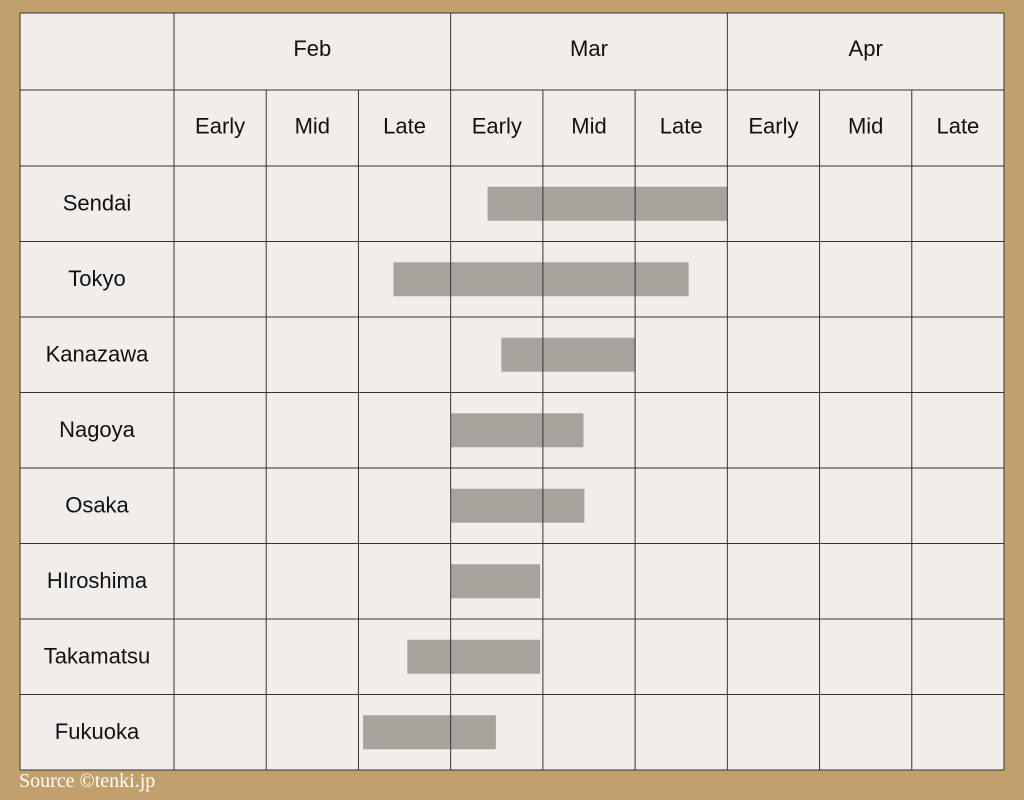  What do you see at coordinates (404, 126) in the screenshot?
I see `period-header-2: Late` at bounding box center [404, 126].